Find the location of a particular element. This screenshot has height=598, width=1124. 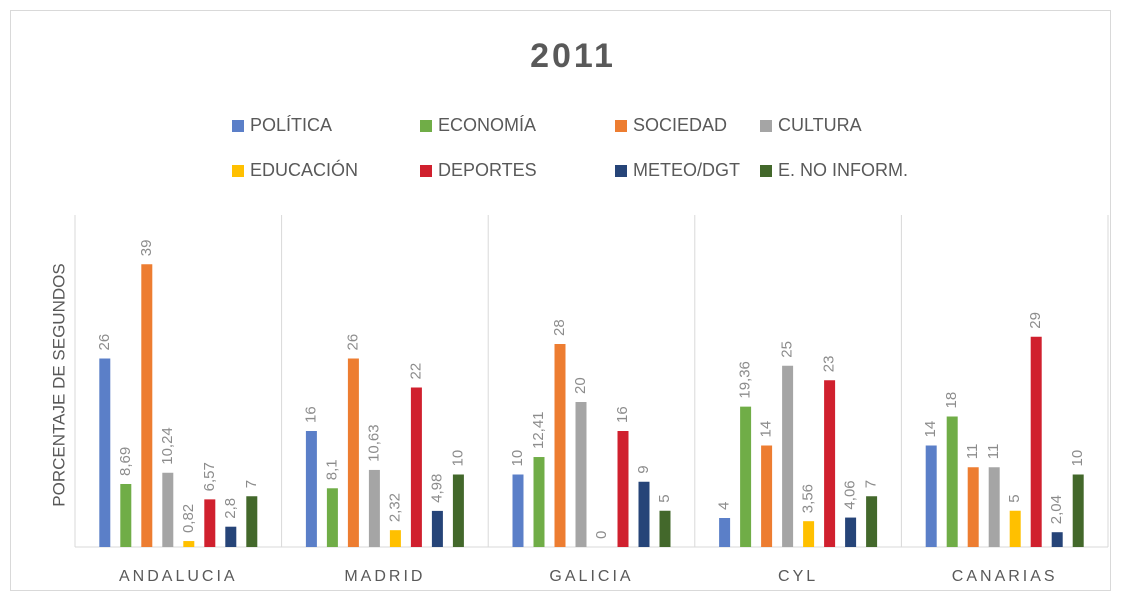

data-label: 12,41 is located at coordinates (538, 430).